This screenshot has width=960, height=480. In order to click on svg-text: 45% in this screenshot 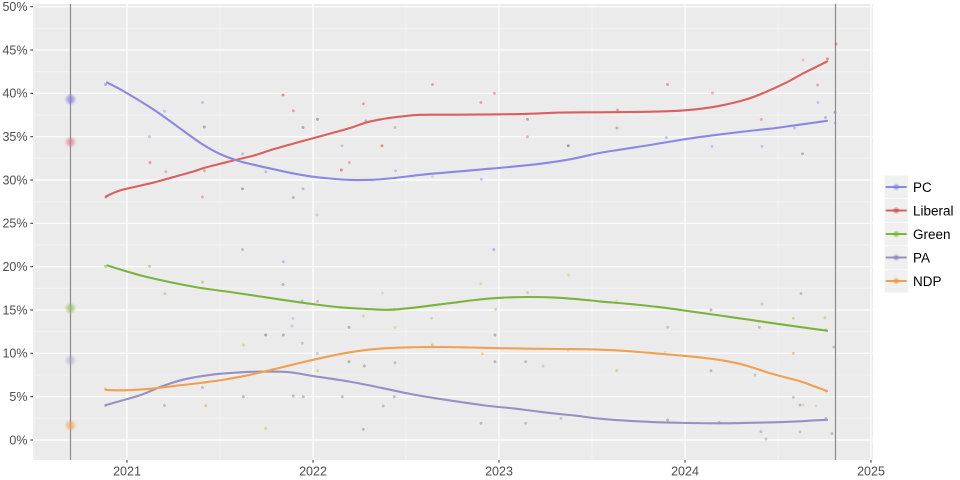, I will do `click(14, 50)`.